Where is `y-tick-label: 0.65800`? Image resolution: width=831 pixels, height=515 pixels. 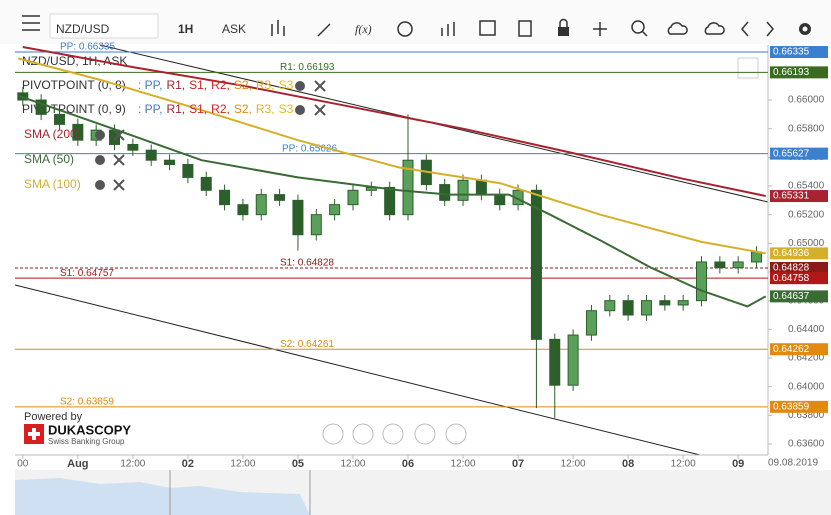 y-tick-label: 0.65800 is located at coordinates (806, 128).